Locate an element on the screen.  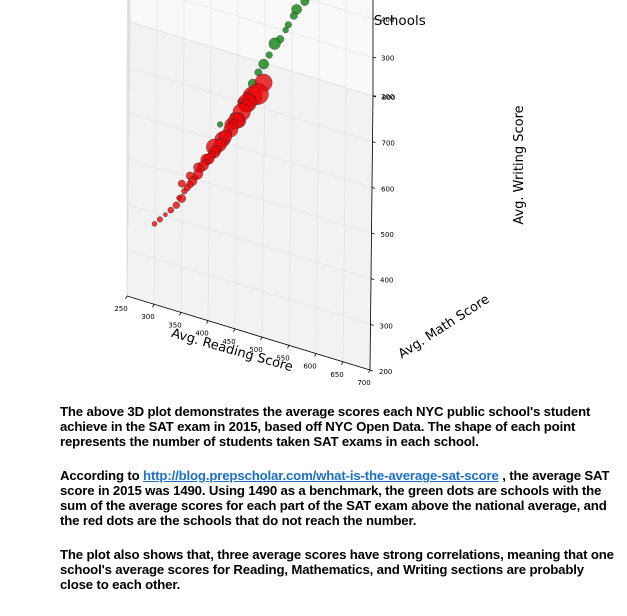
x-tick-label: 250 is located at coordinates (120, 309).